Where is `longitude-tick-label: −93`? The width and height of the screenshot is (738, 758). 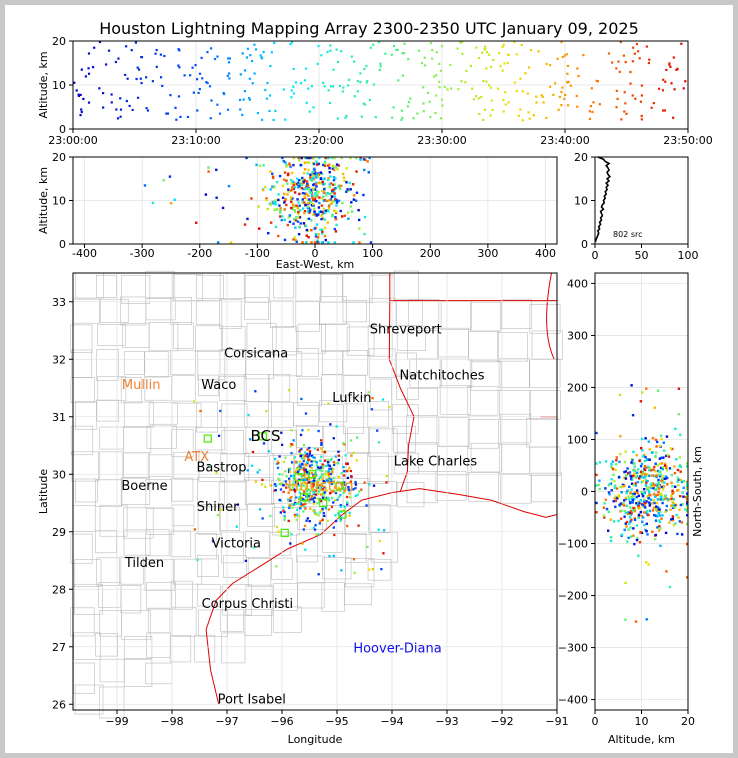
longitude-tick-label: −93 is located at coordinates (446, 721).